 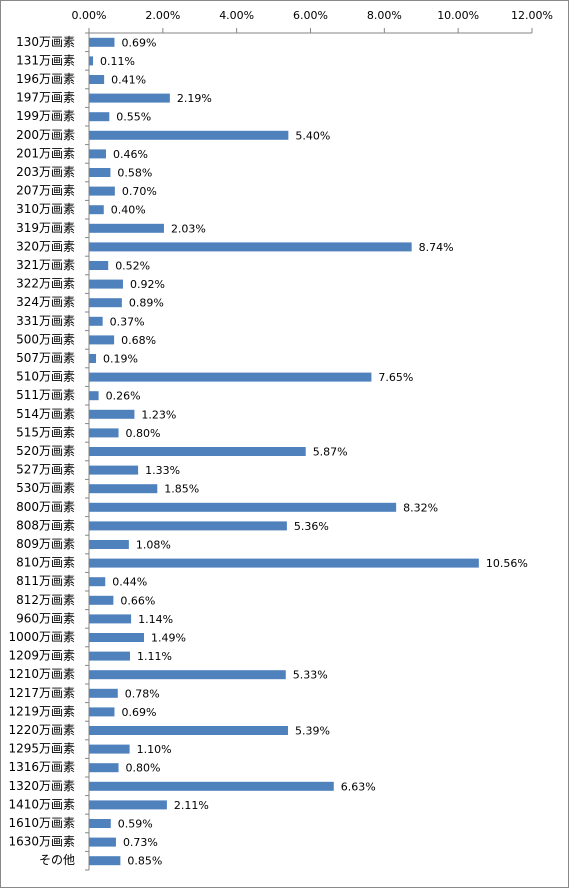 I want to click on y-tick-label: 527万画素, so click(x=45, y=470).